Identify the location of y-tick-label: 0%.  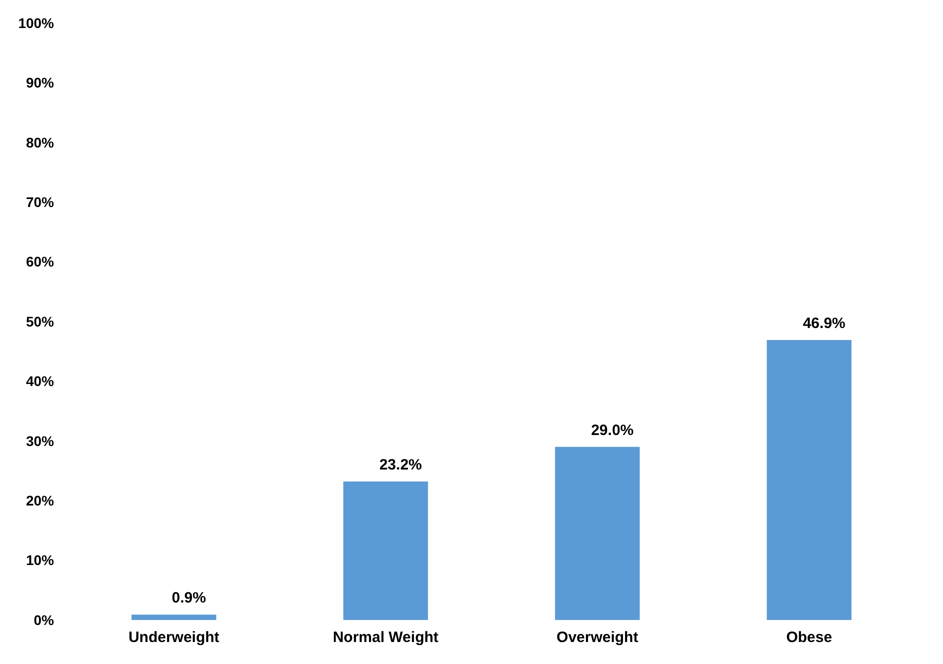
(44, 620).